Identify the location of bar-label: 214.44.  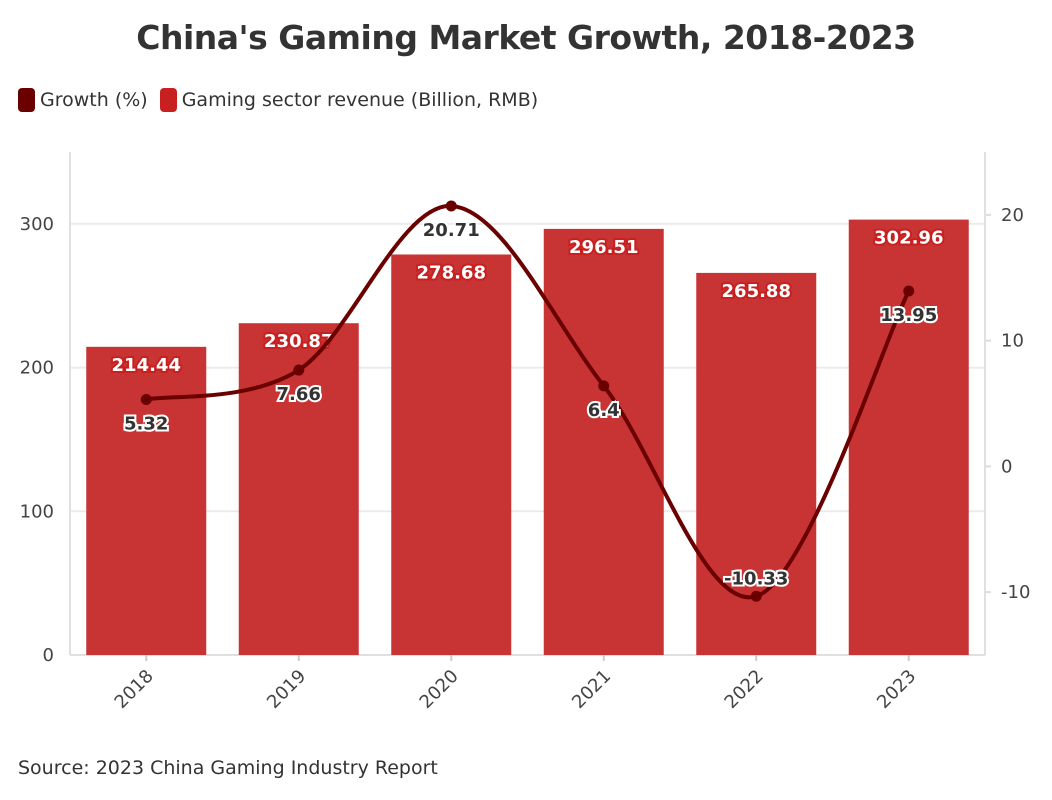
(146, 365).